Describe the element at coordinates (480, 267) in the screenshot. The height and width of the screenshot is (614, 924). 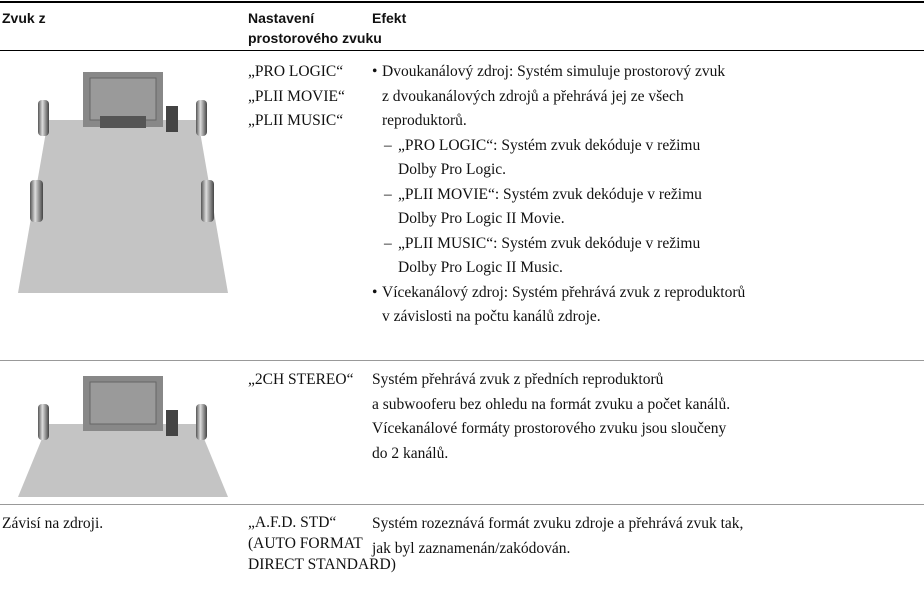
I see `line: Dolby Pro Logic II Music.` at that location.